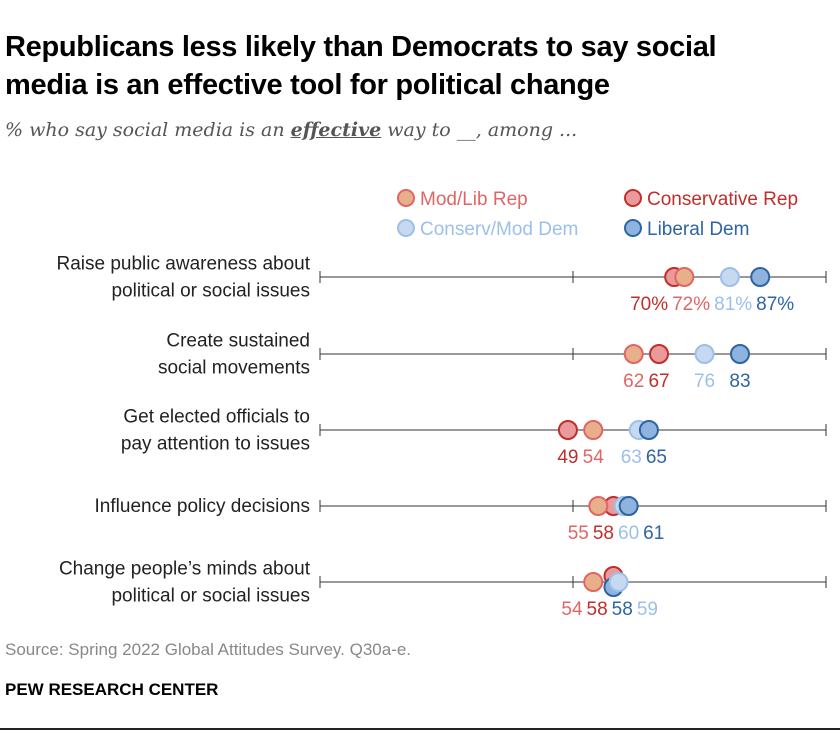 This screenshot has height=736, width=840. What do you see at coordinates (492, 361) in the screenshot?
I see `row-1: Create sustained social movements 62 67 76 83` at bounding box center [492, 361].